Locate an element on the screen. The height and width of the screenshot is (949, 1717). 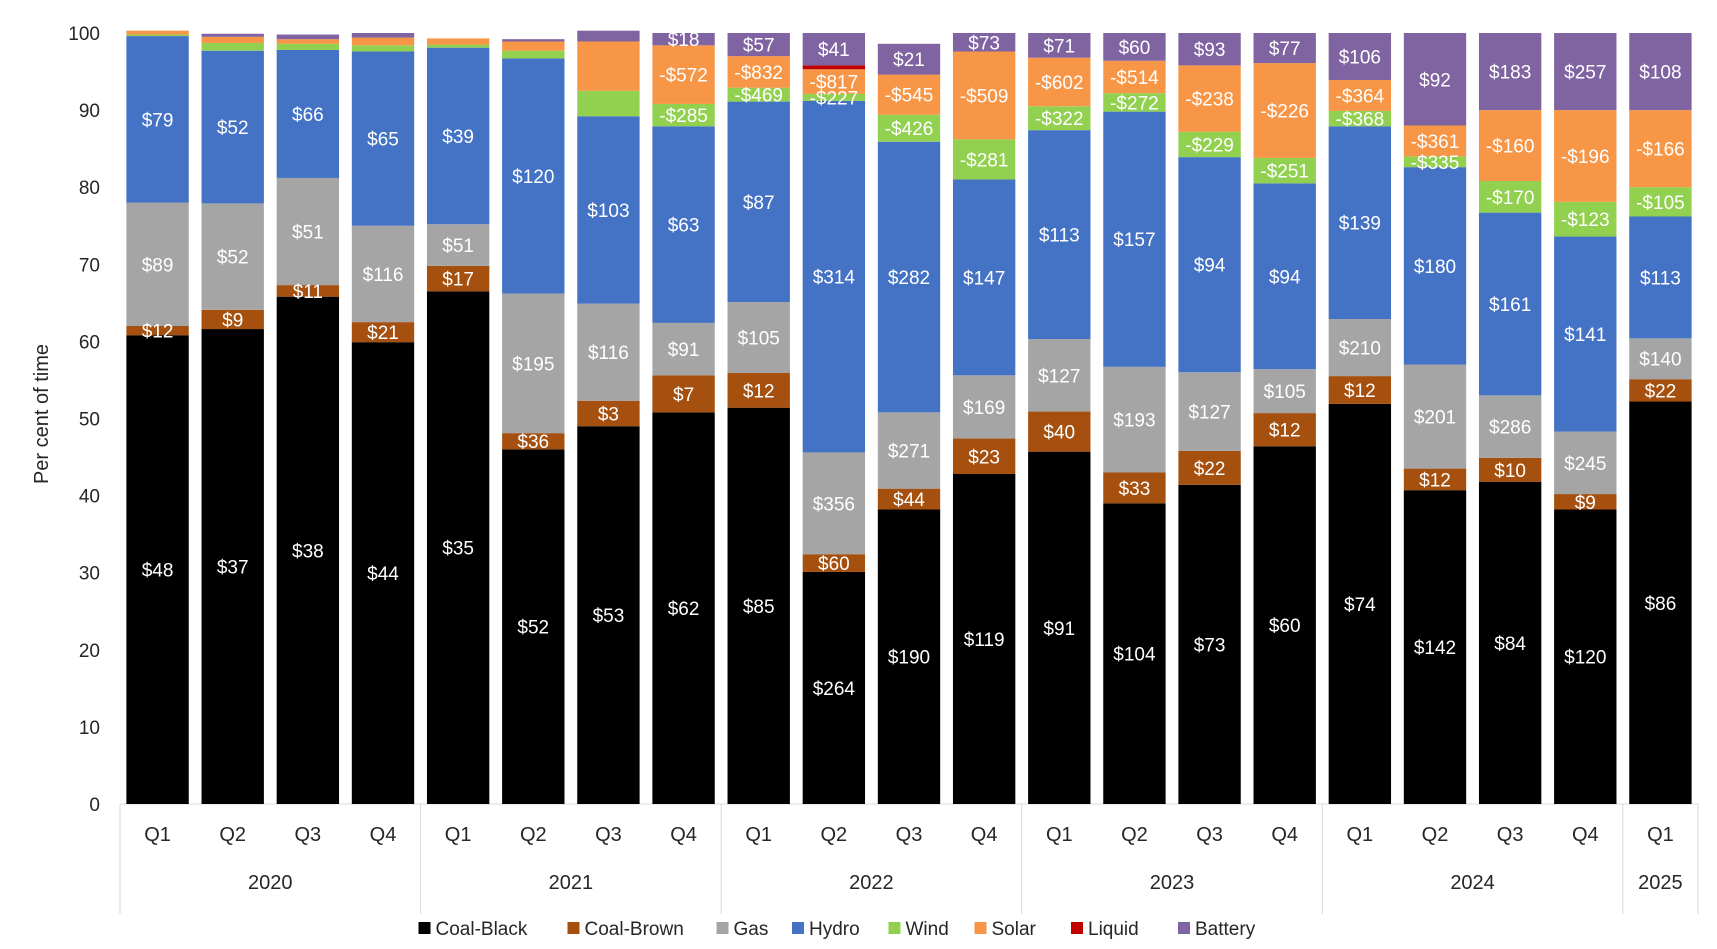
data-label: $3 is located at coordinates (608, 414).